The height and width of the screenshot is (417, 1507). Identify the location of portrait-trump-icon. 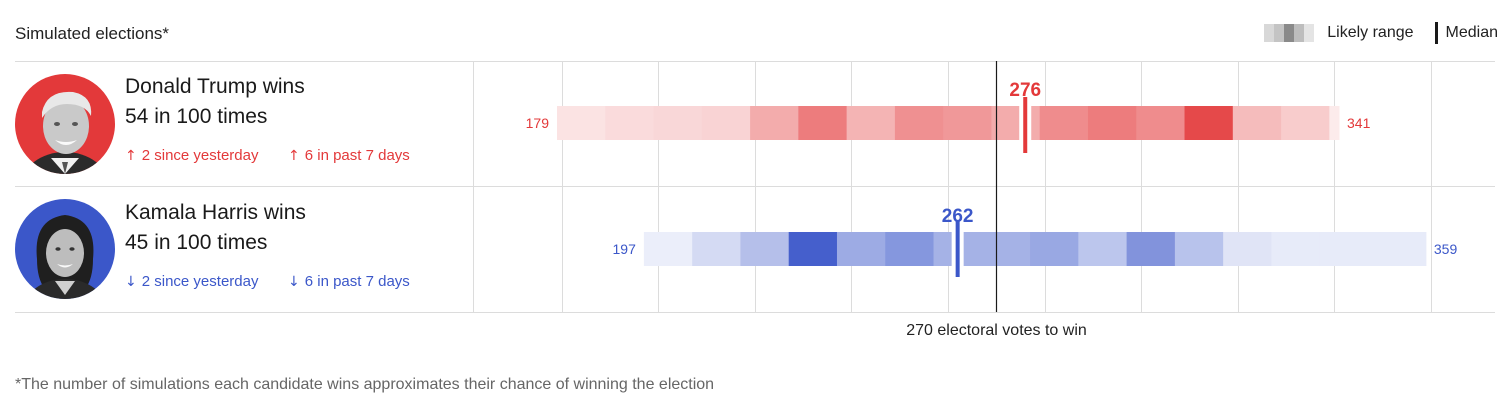
(65, 132).